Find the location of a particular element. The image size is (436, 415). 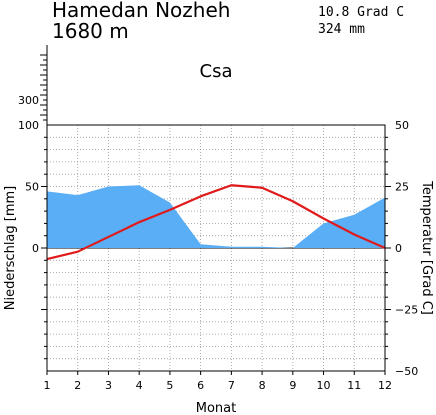

x-axis-title: Monat is located at coordinates (216, 408).